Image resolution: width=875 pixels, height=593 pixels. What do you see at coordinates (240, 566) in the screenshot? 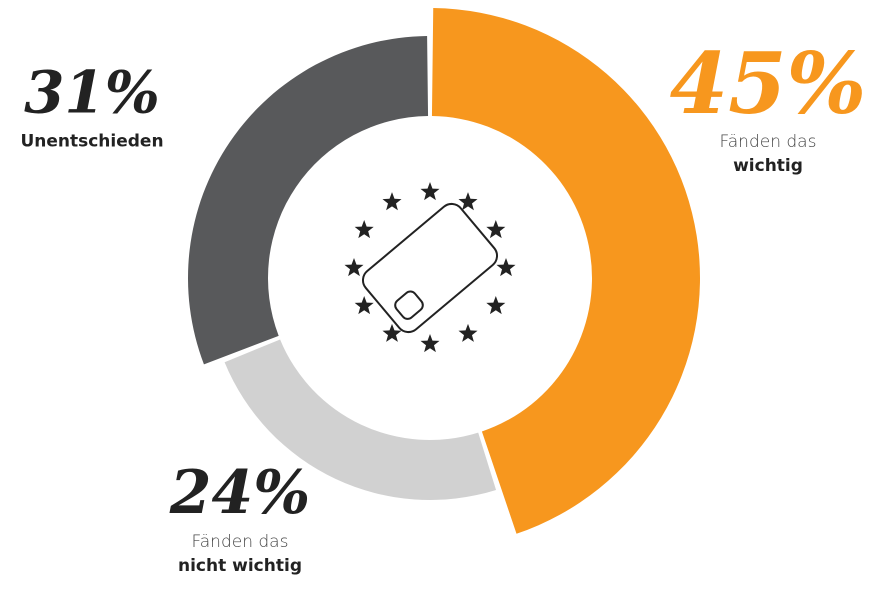
I see `category-label: nicht wichtig` at bounding box center [240, 566].